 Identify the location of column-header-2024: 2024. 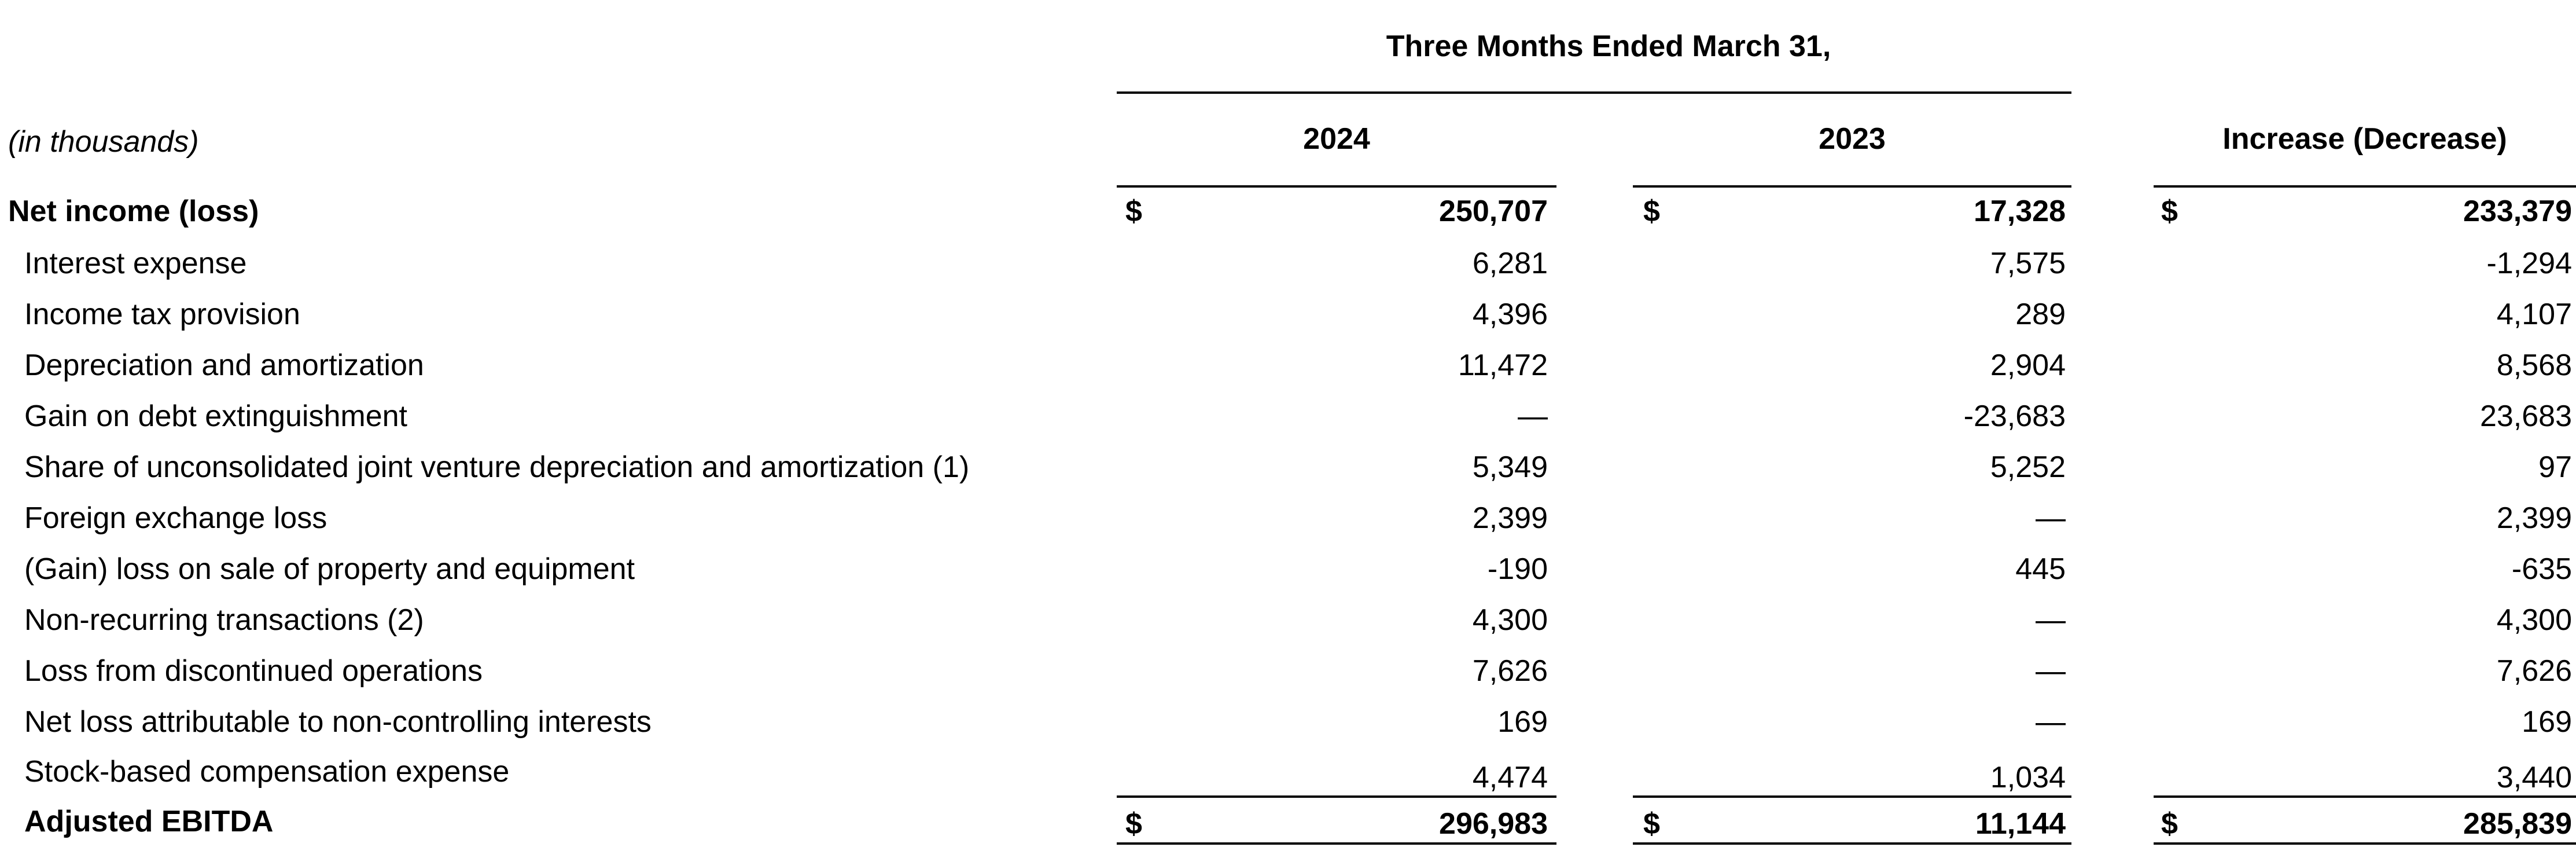
(1336, 139).